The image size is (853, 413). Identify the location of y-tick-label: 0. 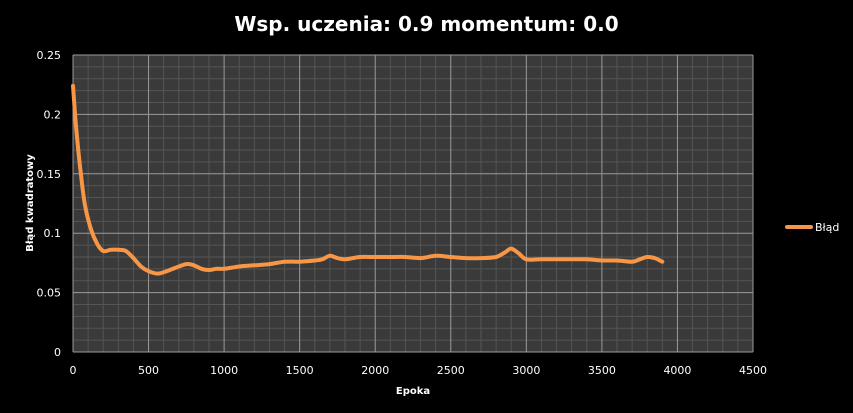
(57, 352).